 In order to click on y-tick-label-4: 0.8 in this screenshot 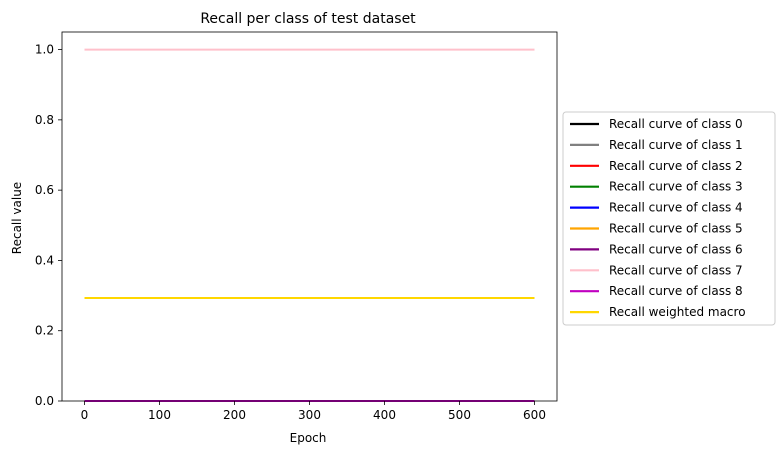, I will do `click(44, 120)`.